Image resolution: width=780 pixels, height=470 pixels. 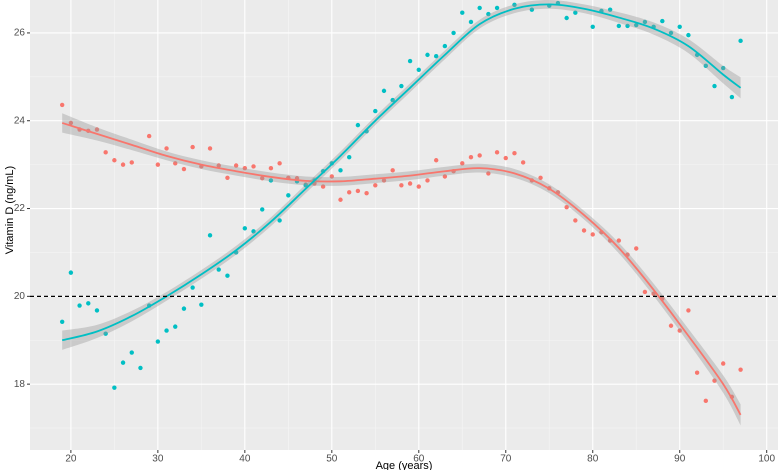 I want to click on x-tick-label: 20, so click(x=71, y=459).